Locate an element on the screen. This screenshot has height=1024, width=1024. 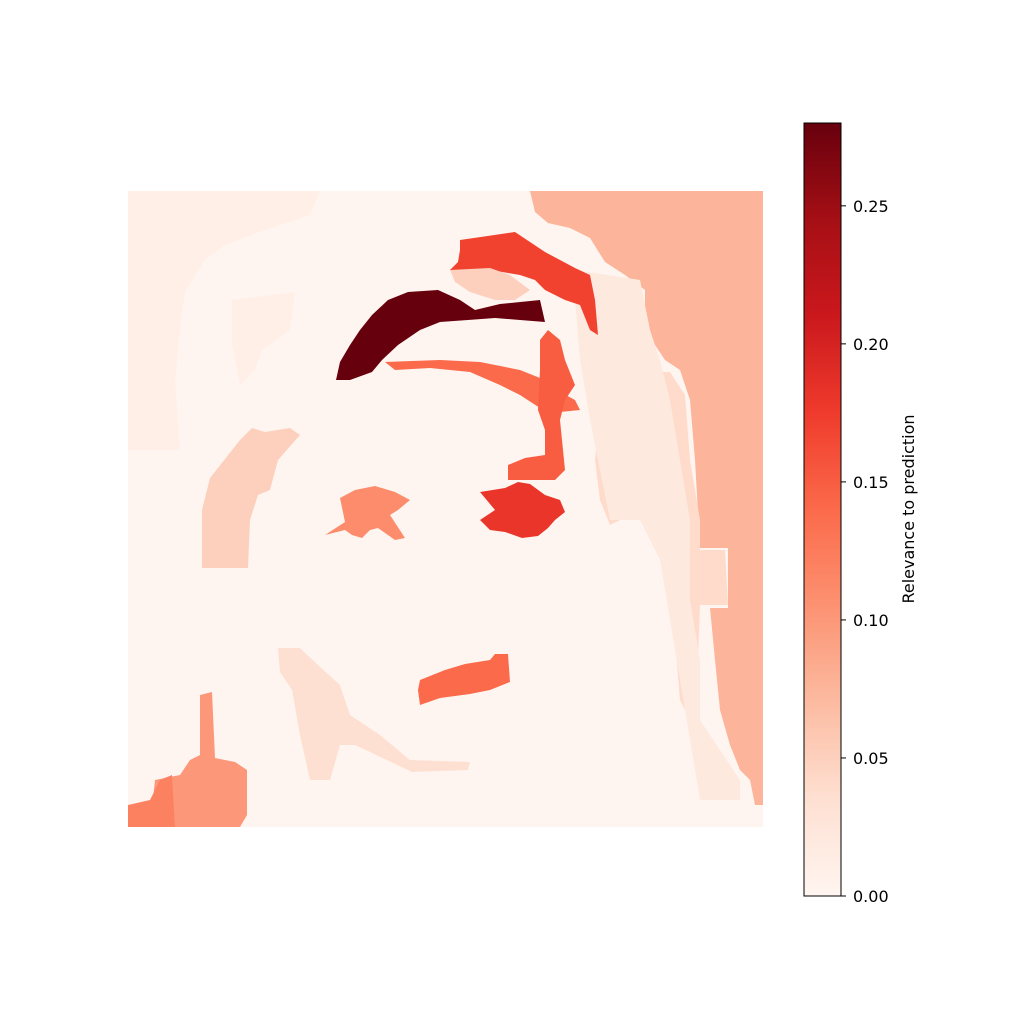
region-upper-forehead is located at coordinates (524, 283).